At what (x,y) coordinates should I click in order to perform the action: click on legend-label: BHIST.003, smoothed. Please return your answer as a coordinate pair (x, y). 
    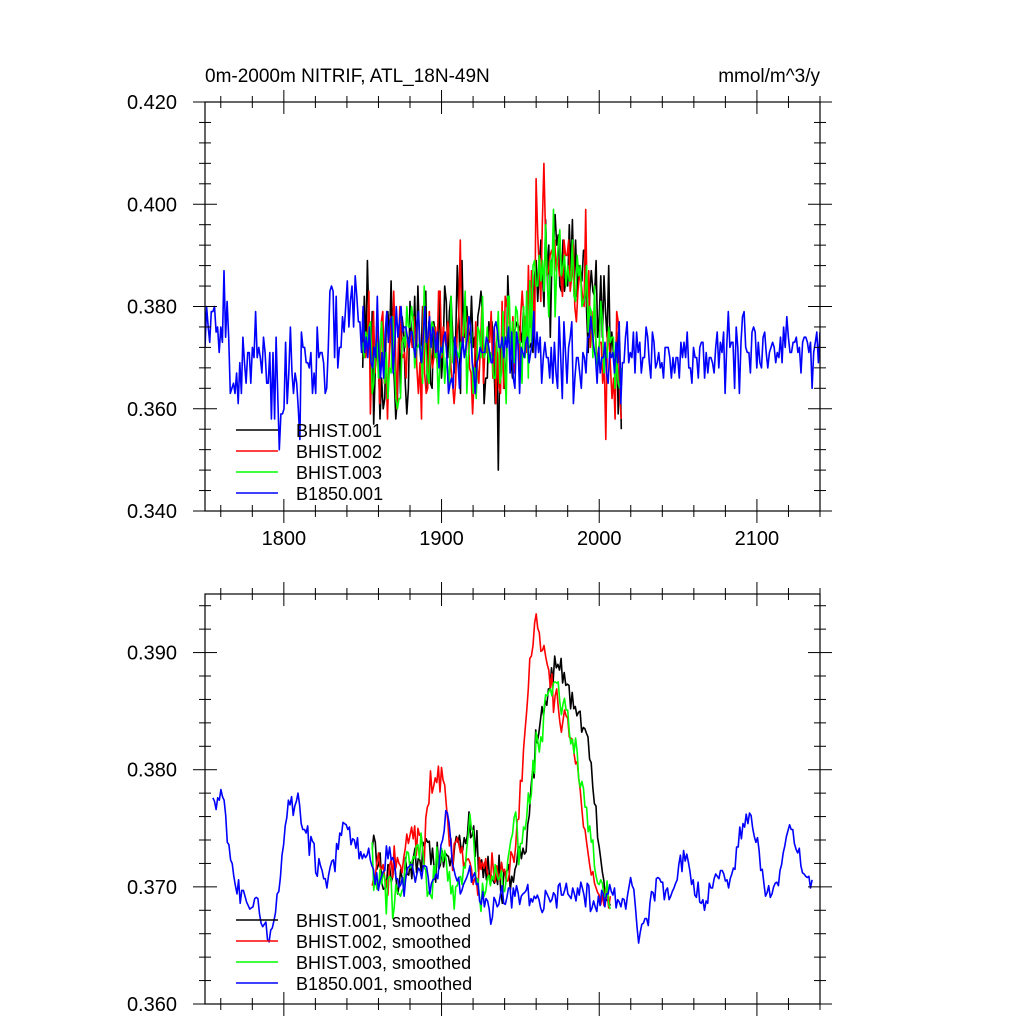
    Looking at the image, I should click on (383, 963).